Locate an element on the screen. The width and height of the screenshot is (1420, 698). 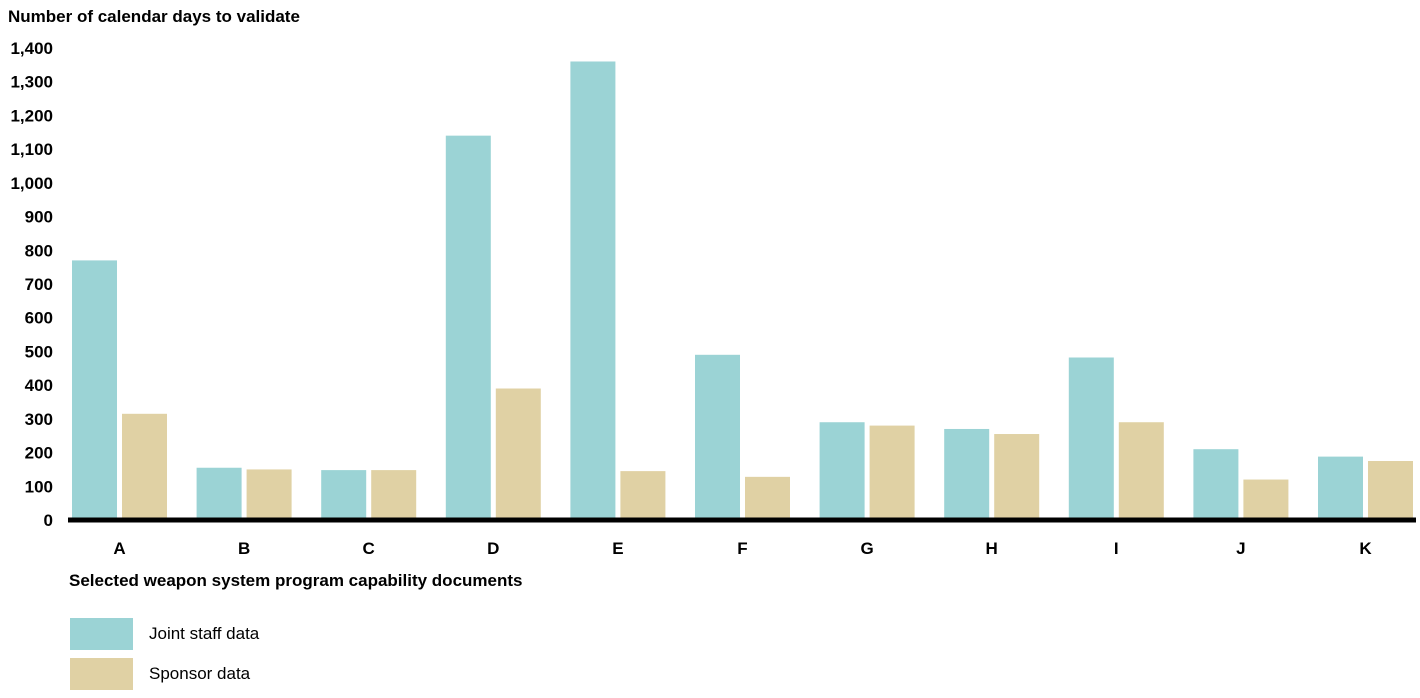
bar-k-joint-staff is located at coordinates (1340, 488).